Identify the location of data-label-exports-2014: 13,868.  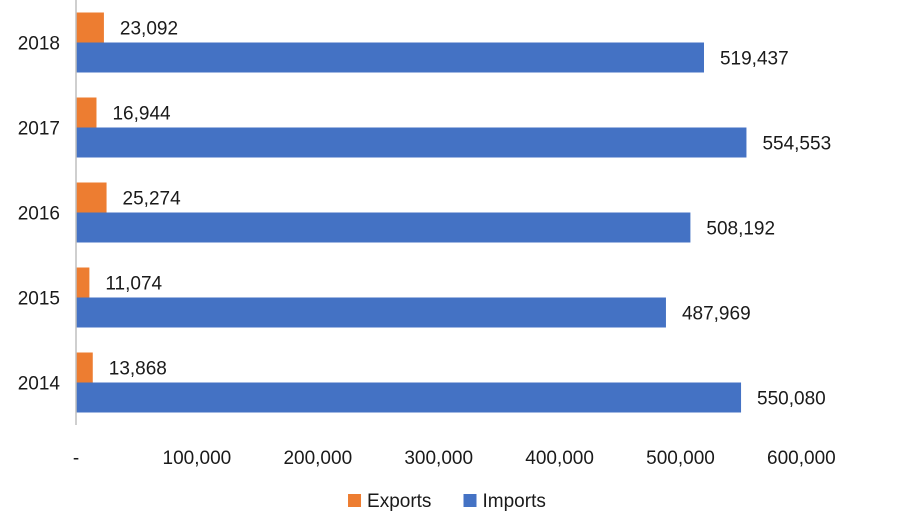
(138, 369).